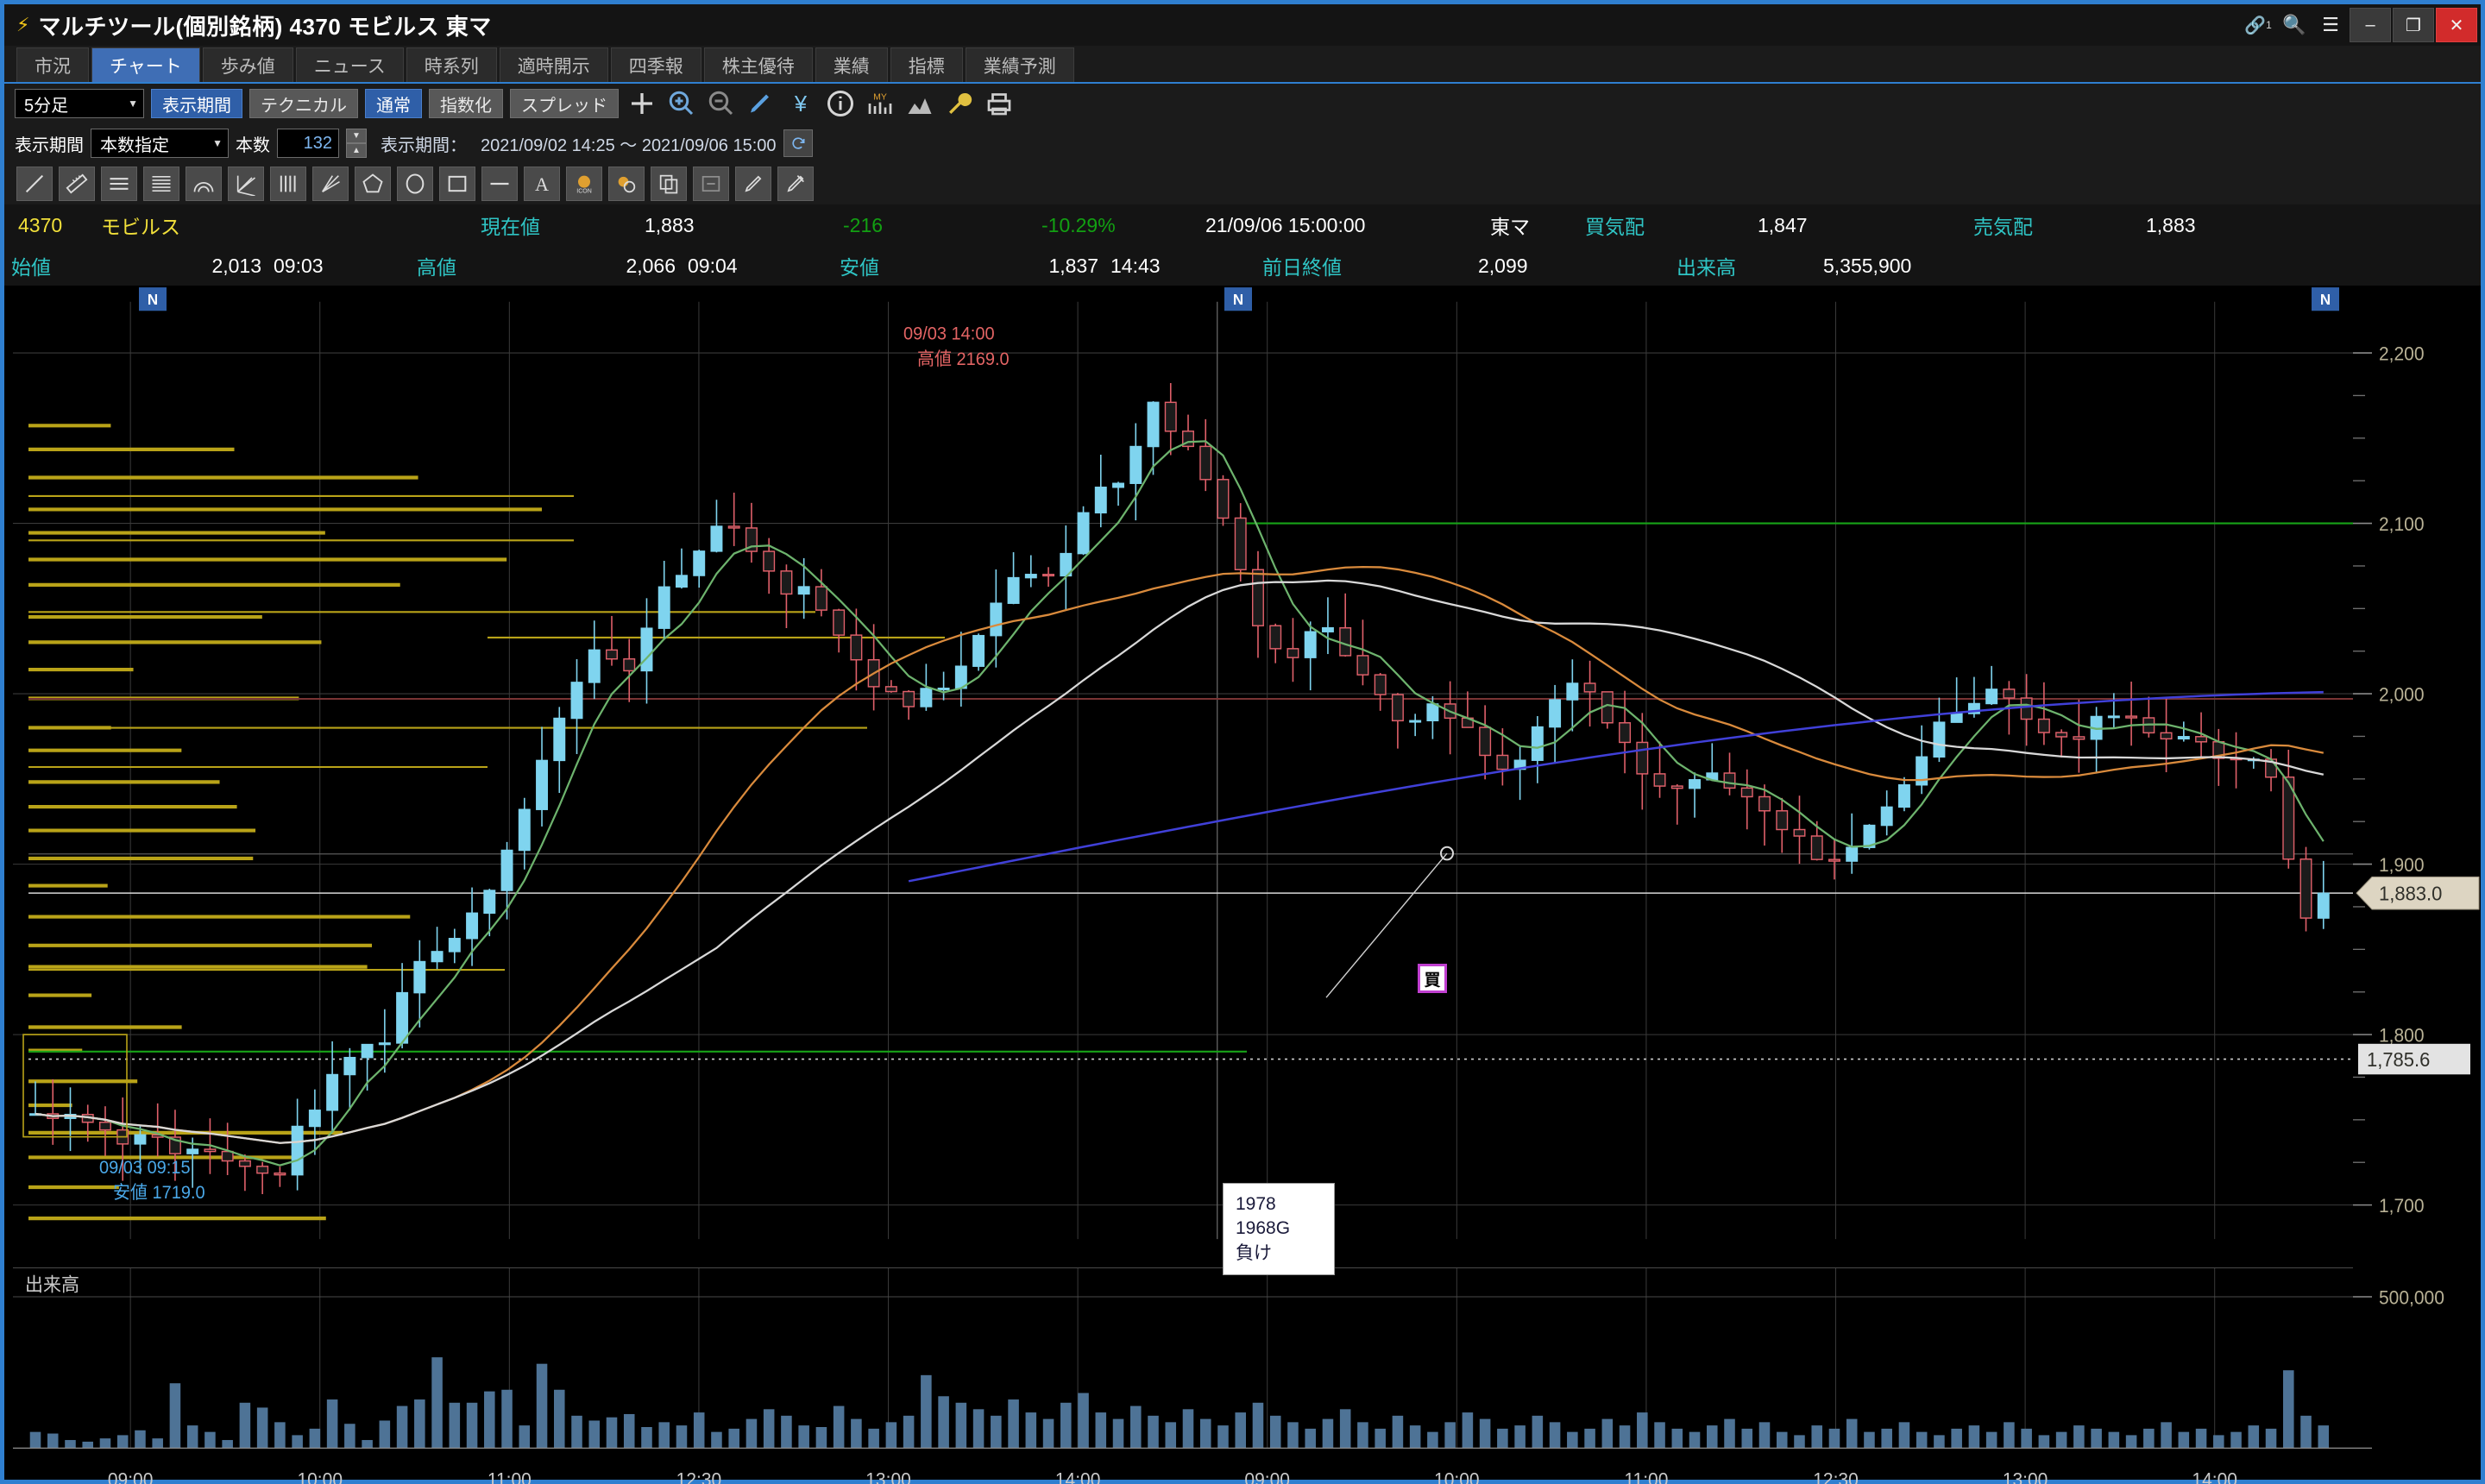 The height and width of the screenshot is (1484, 2485). I want to click on volume-value: 5,355,900, so click(1867, 265).